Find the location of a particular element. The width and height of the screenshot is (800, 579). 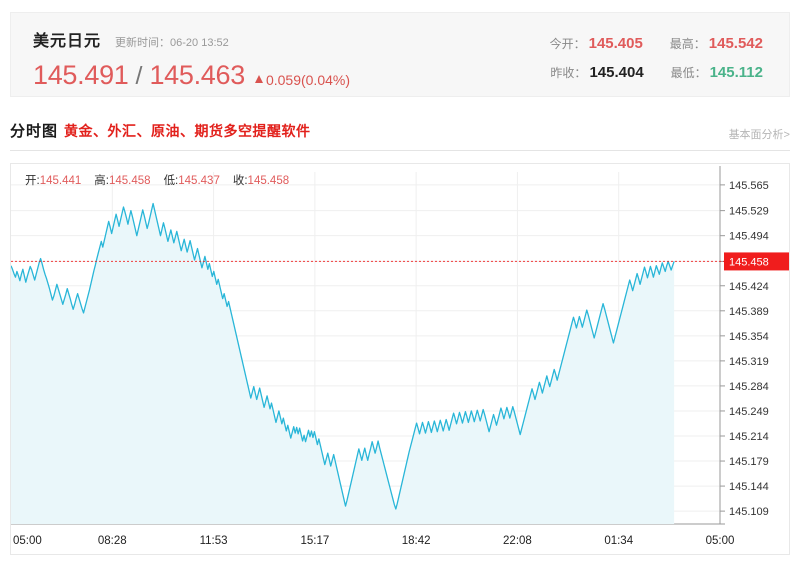

chart-close-value: 145.458 is located at coordinates (268, 181).